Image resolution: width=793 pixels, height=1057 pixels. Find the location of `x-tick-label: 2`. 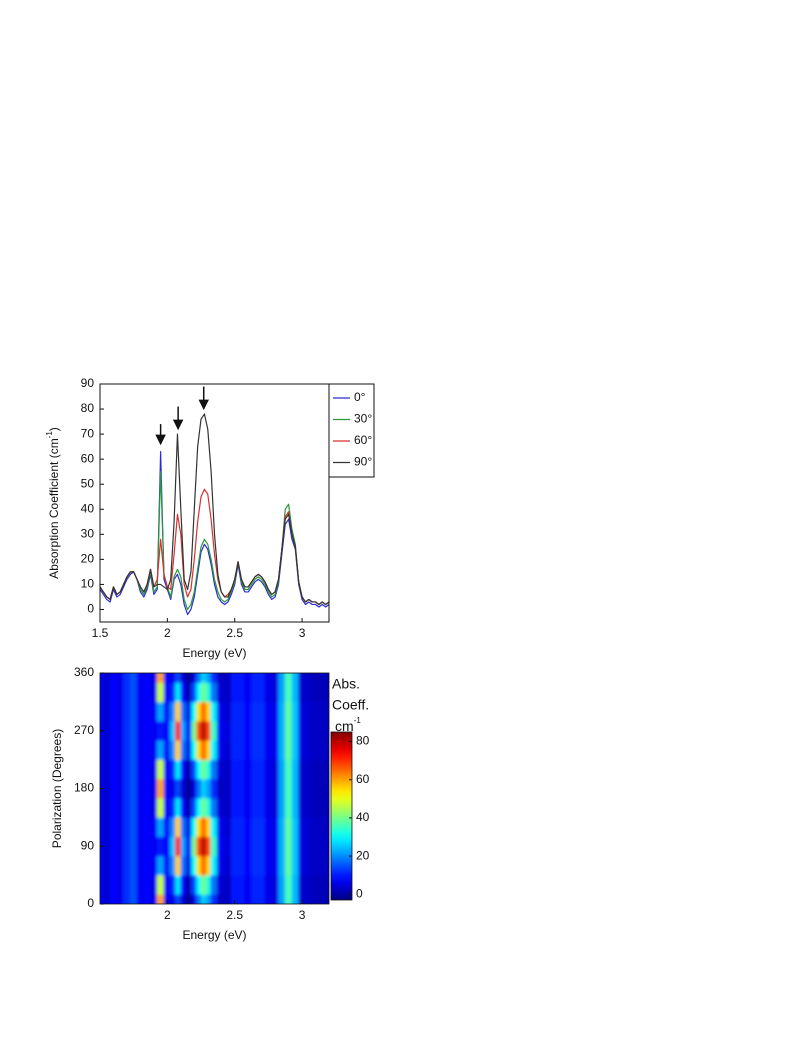

x-tick-label: 2 is located at coordinates (167, 633).